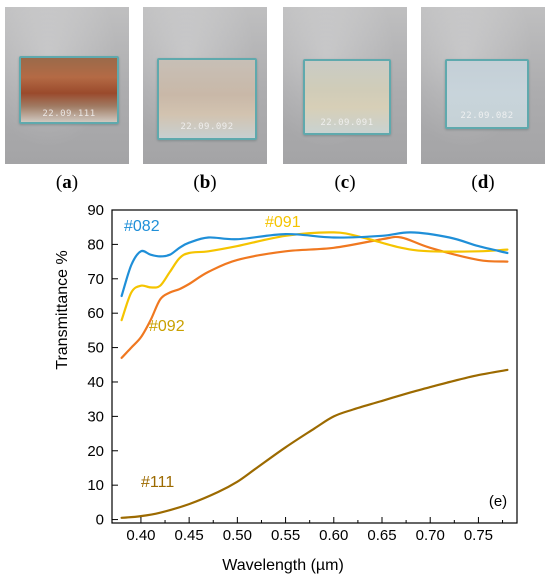  I want to click on series-label-082: #082, so click(142, 226).